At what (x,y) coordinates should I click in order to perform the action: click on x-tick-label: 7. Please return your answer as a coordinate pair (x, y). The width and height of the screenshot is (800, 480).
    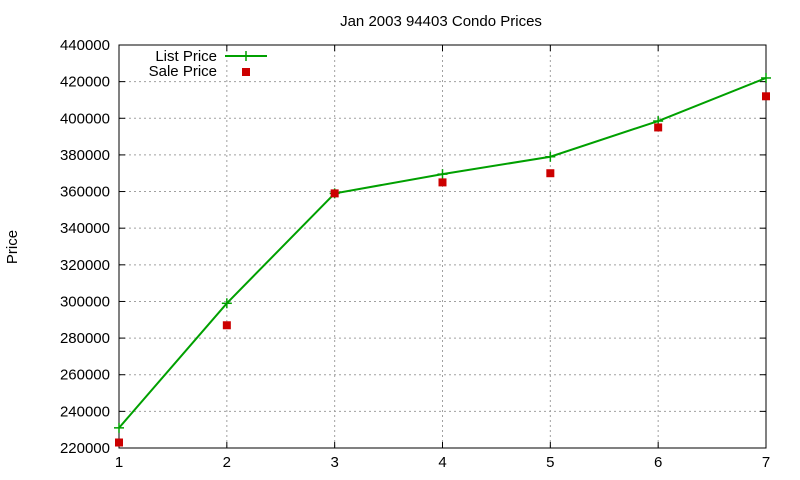
    Looking at the image, I should click on (766, 462).